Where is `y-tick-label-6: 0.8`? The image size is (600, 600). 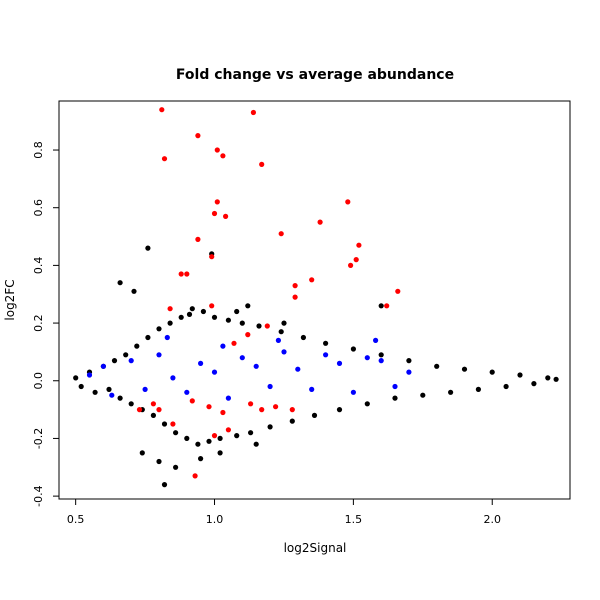 y-tick-label-6: 0.8 is located at coordinates (38, 150).